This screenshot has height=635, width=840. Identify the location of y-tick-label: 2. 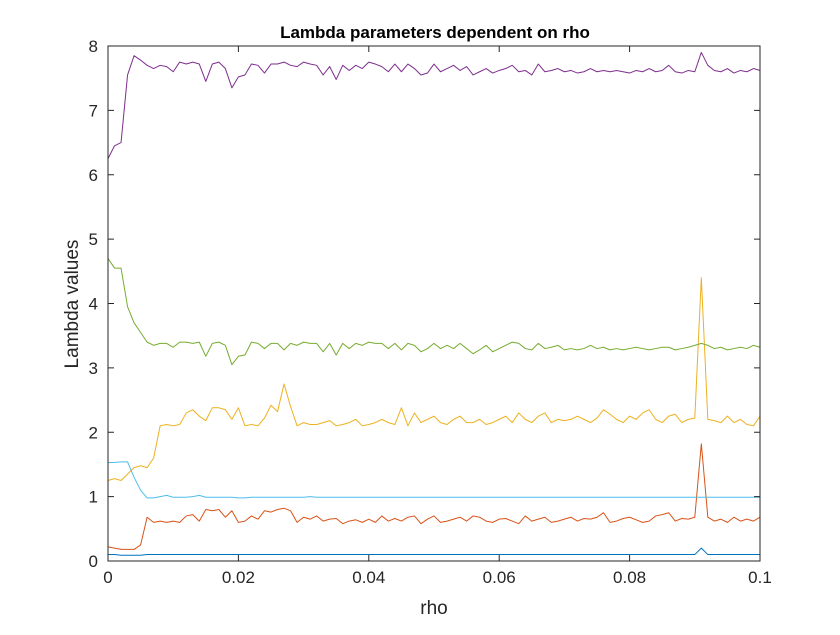
(93, 432).